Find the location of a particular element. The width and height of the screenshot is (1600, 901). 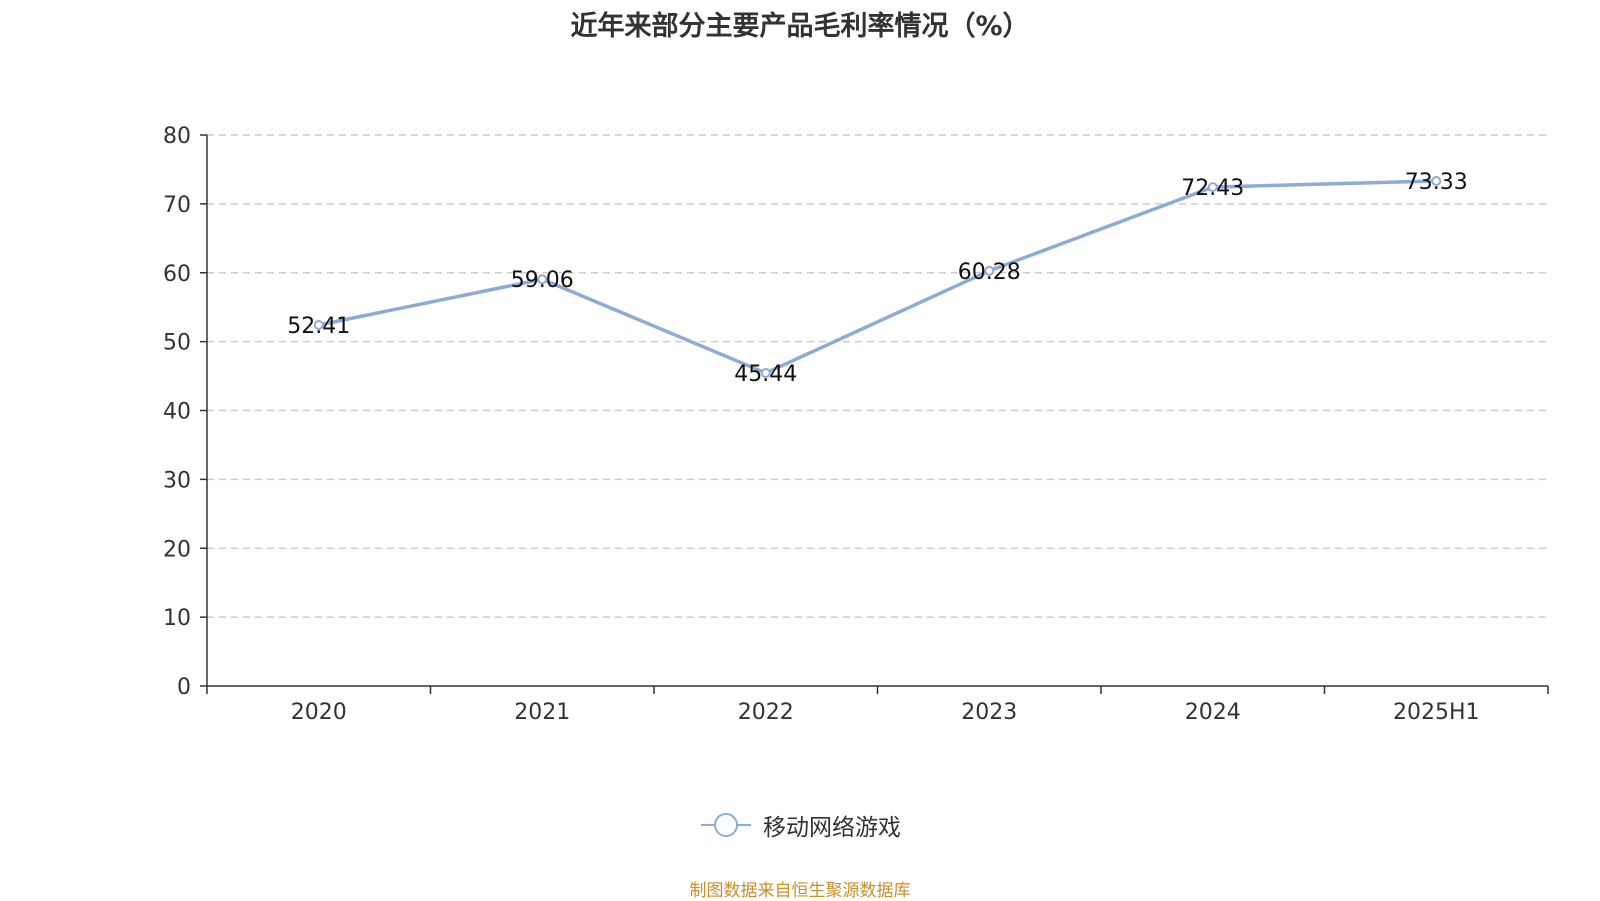

data-label: 60.28 is located at coordinates (989, 272).